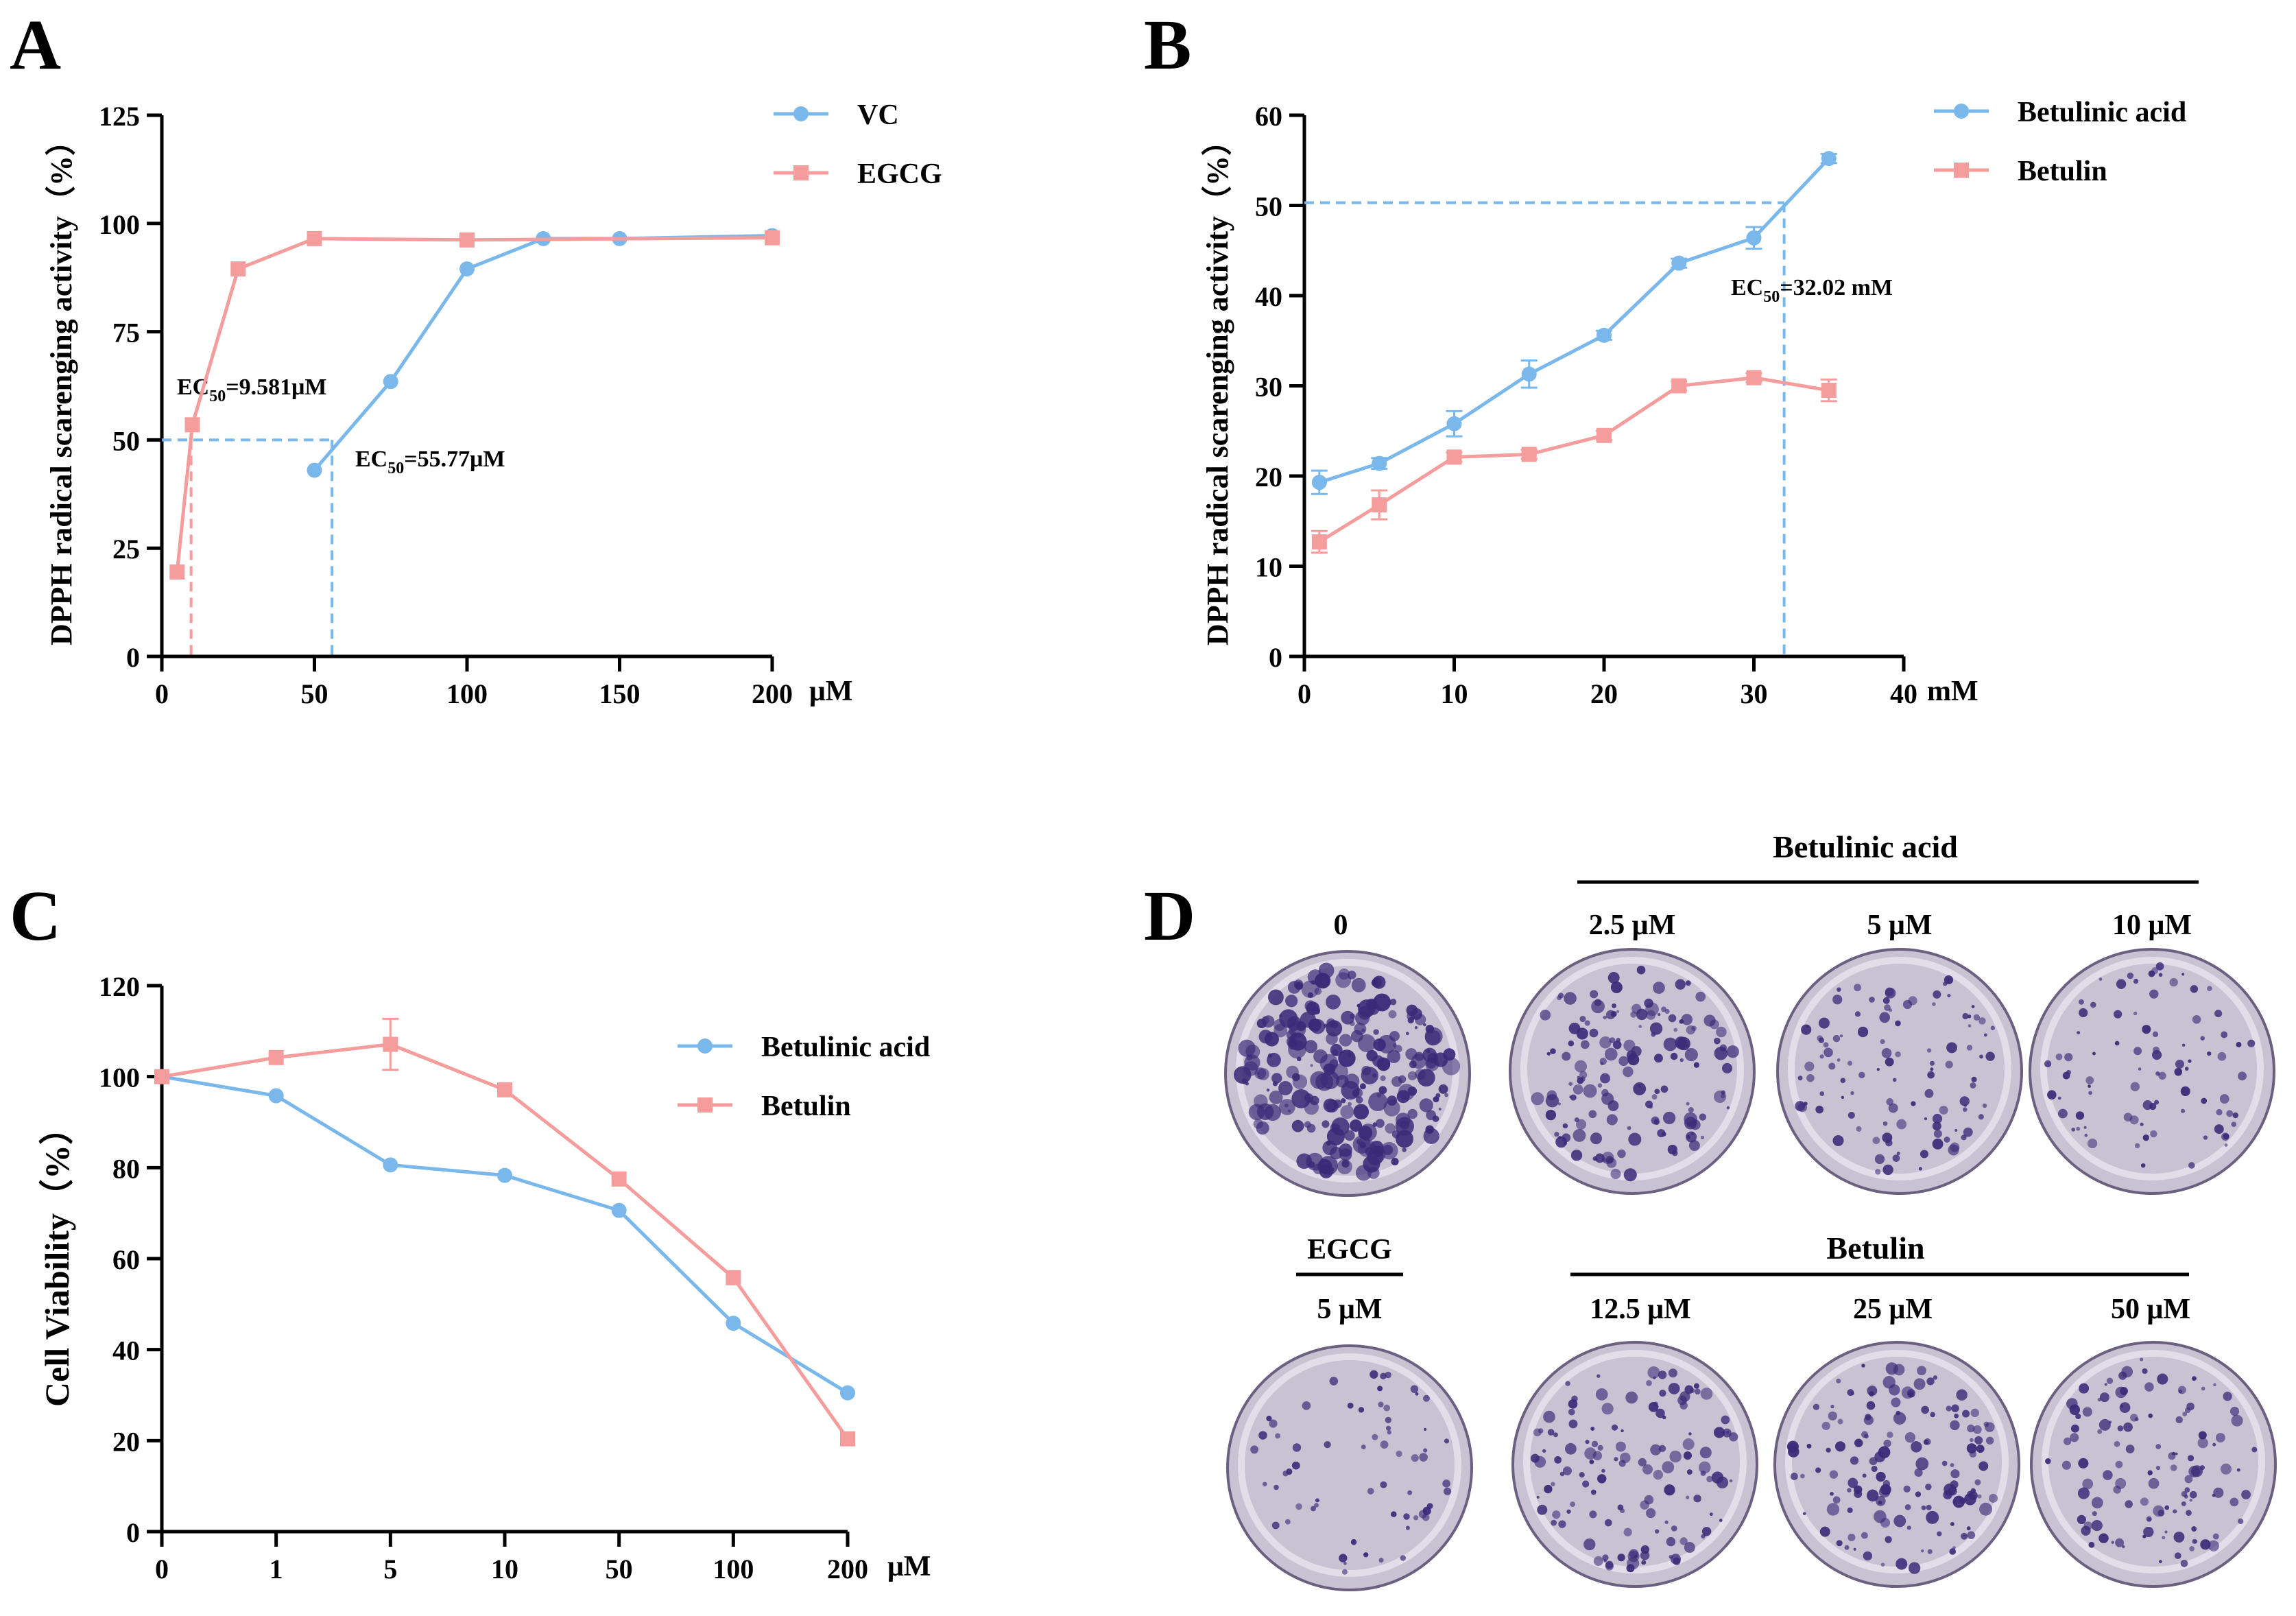 The height and width of the screenshot is (1616, 2296). I want to click on panel-letter-d: D, so click(1169, 916).